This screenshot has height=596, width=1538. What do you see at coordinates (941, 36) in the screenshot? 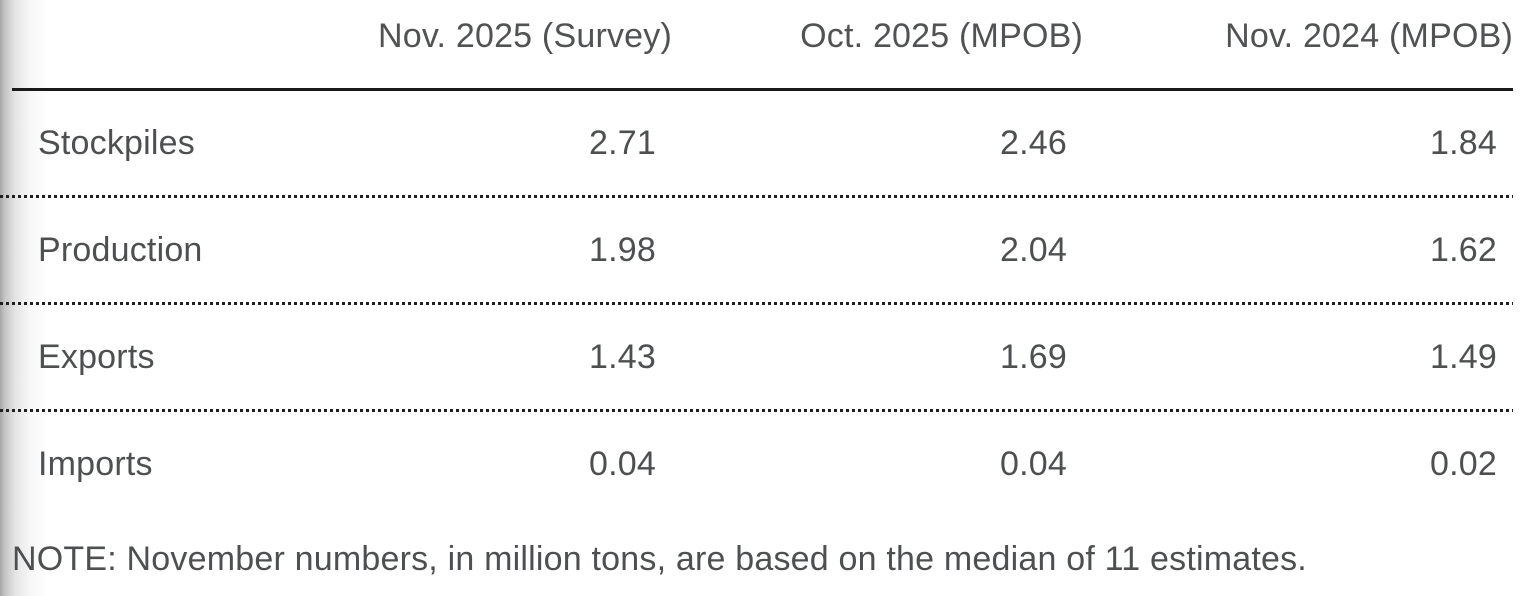
I see `column-header-oct-2025-mpob: Oct. 2025 (MPOB)` at bounding box center [941, 36].